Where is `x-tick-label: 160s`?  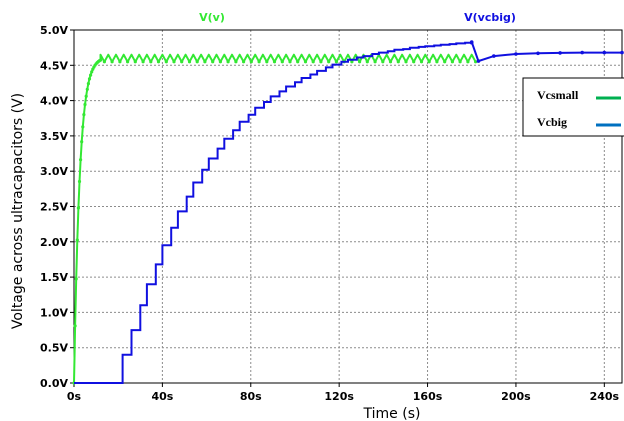
x-tick-label: 160s is located at coordinates (428, 396).